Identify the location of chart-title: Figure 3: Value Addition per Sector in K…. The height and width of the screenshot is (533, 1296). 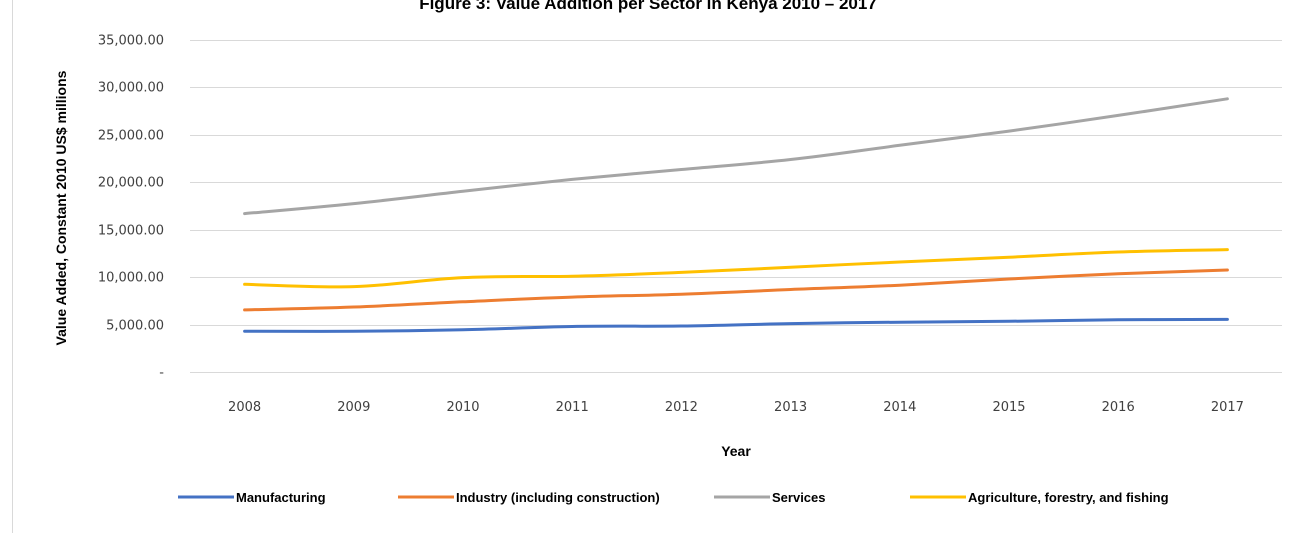
(648, 6).